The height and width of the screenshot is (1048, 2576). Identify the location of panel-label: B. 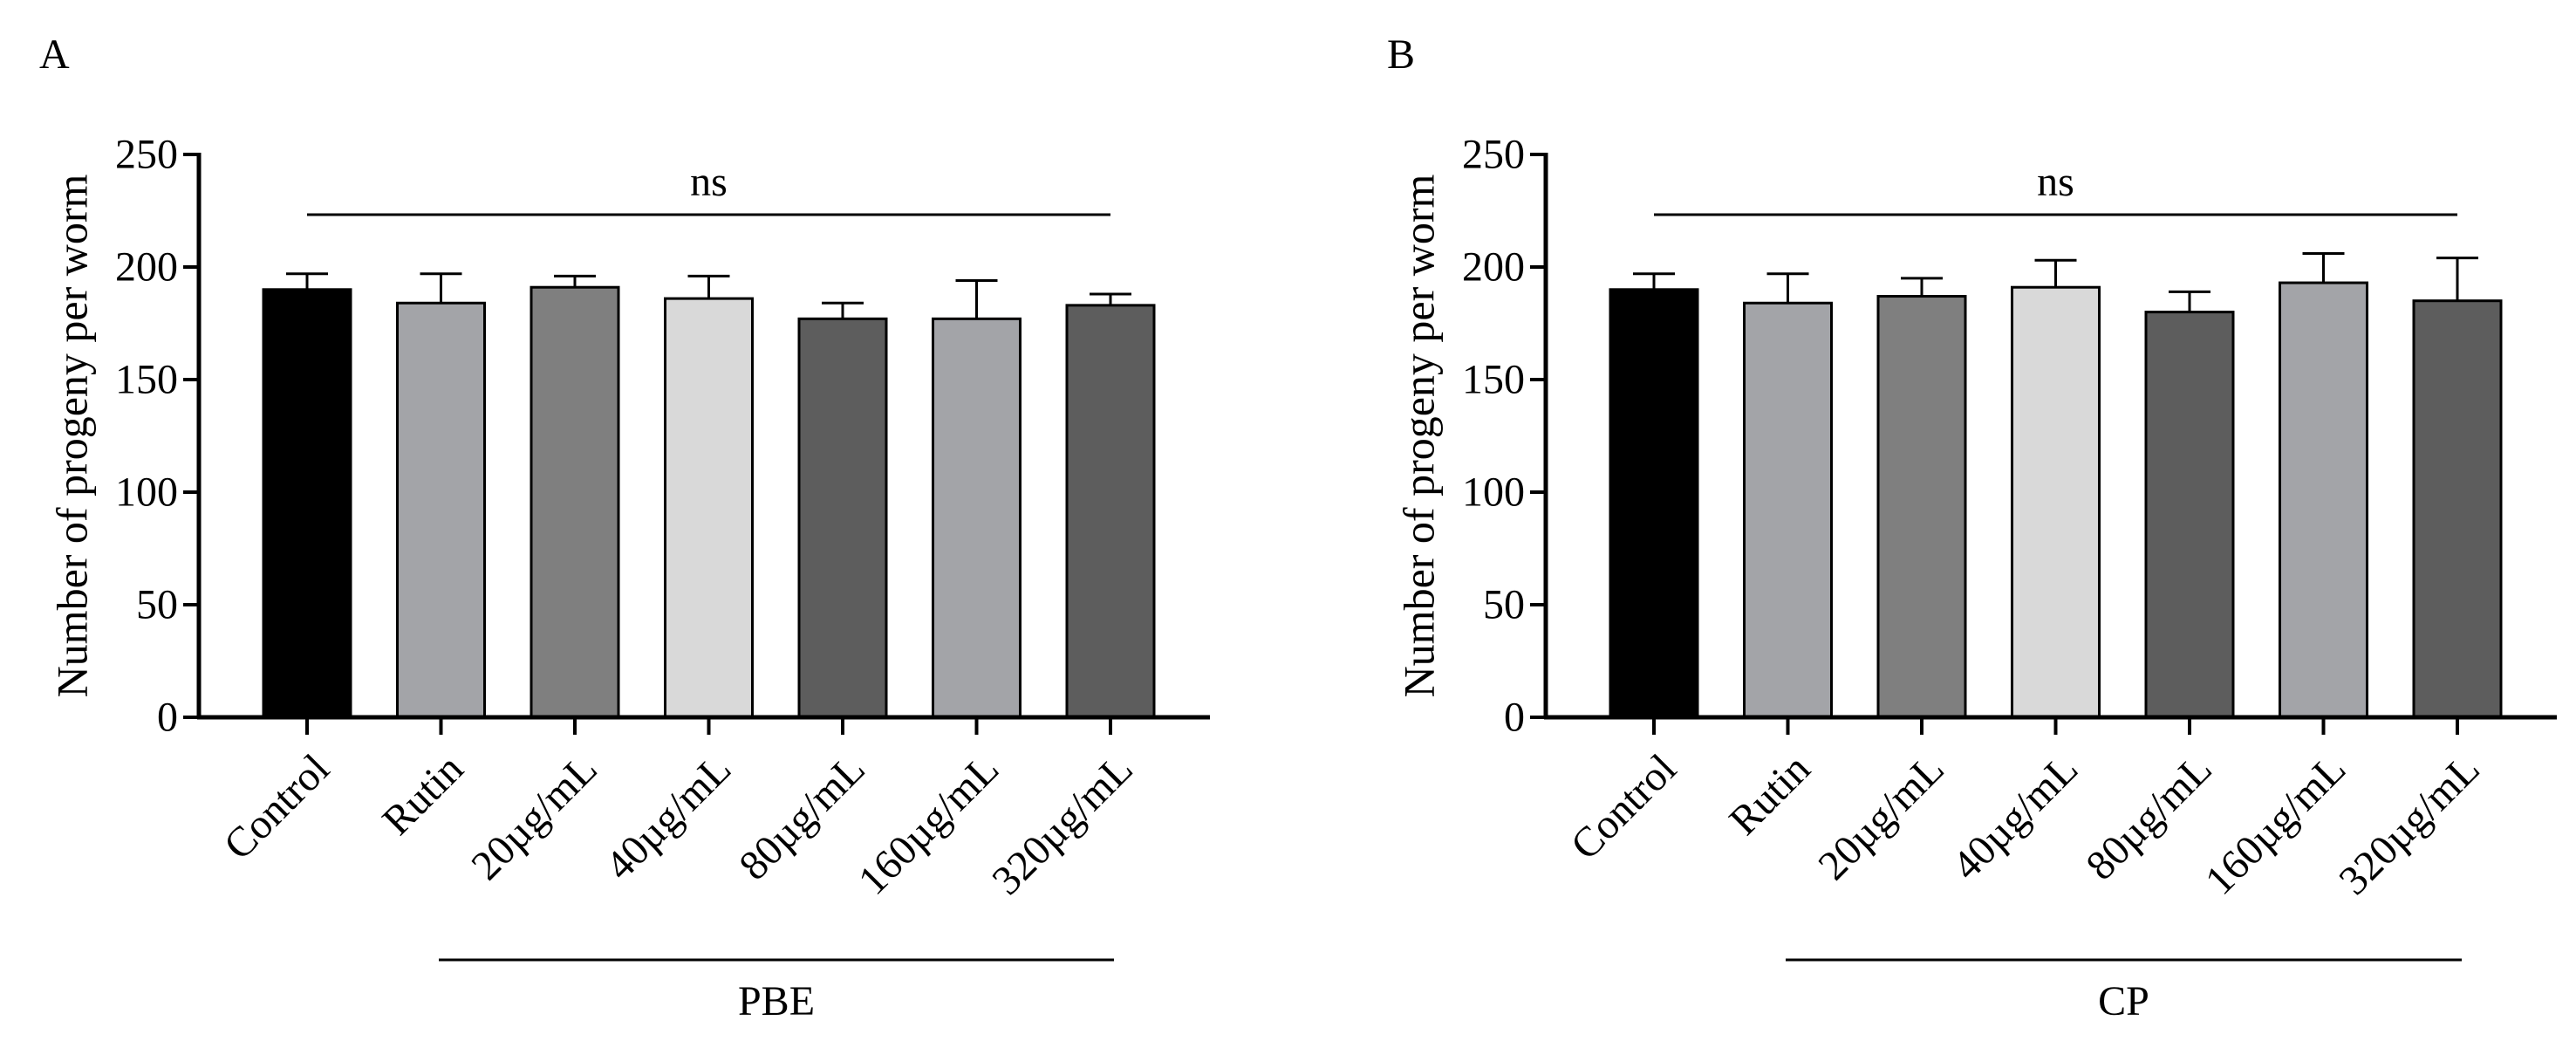
(1401, 55).